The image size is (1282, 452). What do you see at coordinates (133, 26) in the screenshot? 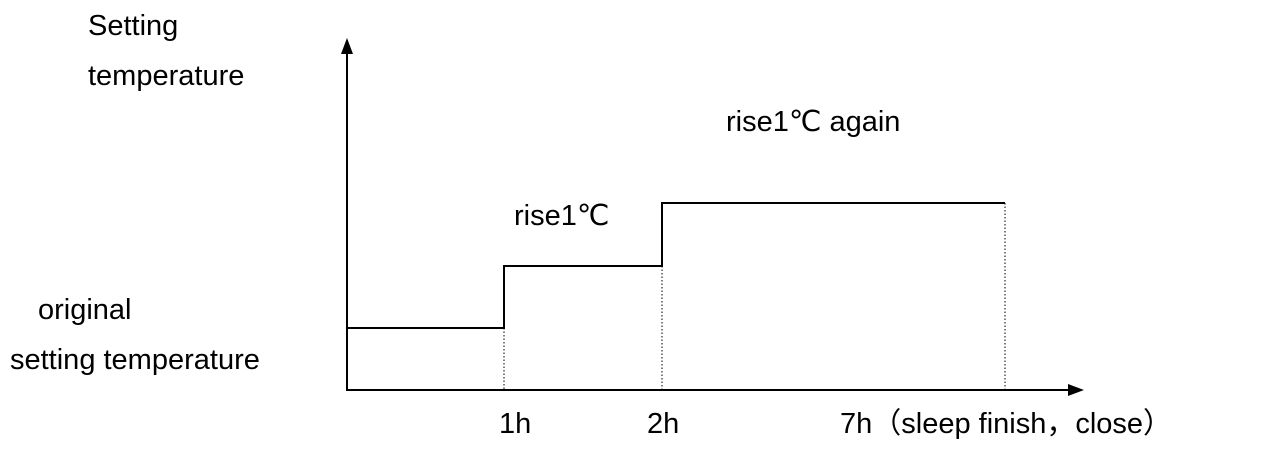
I see `y-axis-label-line1: Setting` at bounding box center [133, 26].